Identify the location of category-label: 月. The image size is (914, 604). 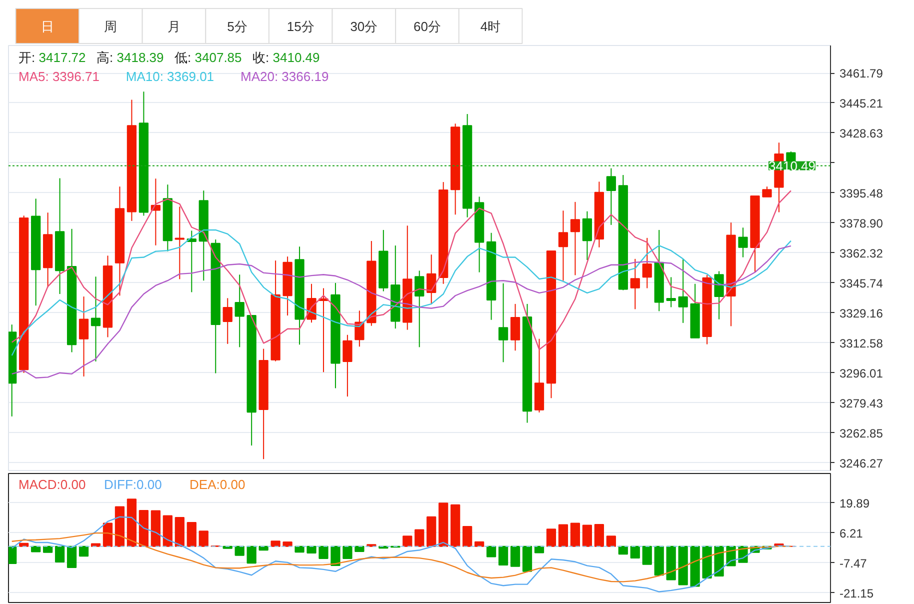
(173, 26).